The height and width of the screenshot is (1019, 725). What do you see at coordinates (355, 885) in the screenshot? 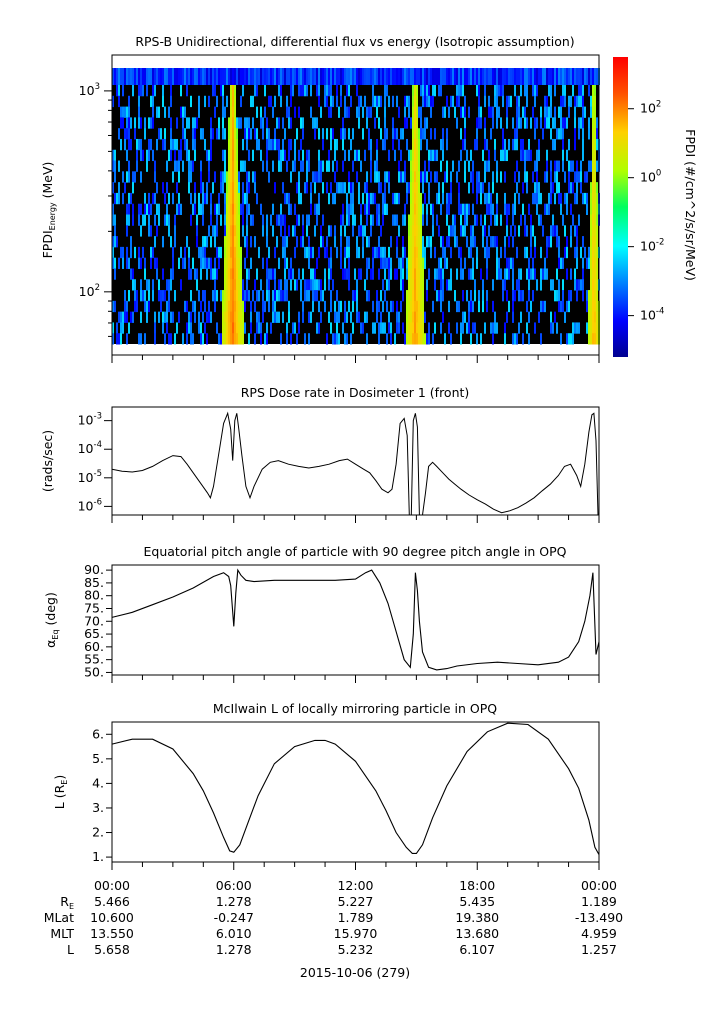
I see `time-tick-label: 12:00` at bounding box center [355, 885].